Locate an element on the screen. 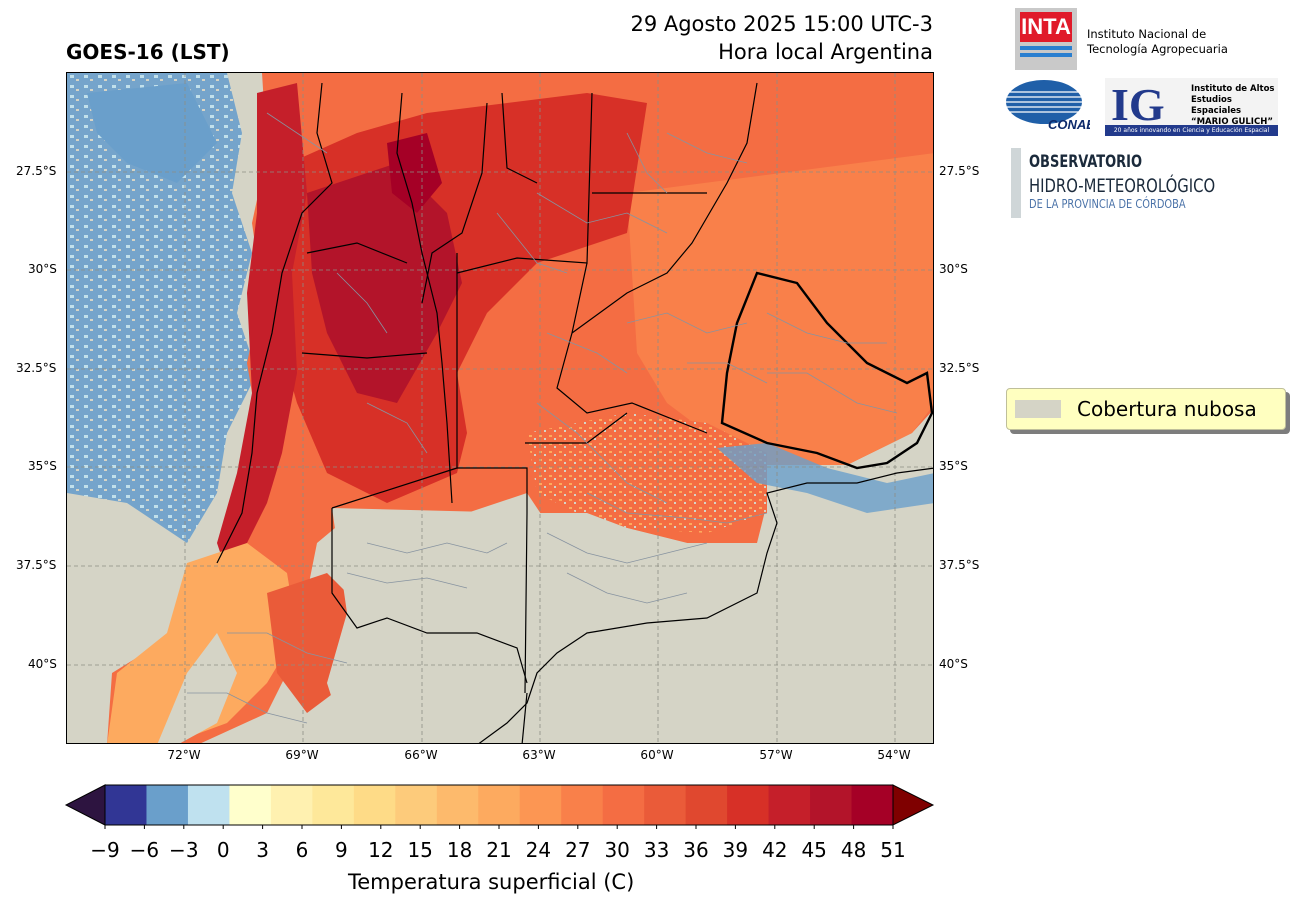 Image resolution: width=1301 pixels, height=911 pixels. lat-label-left: 35°S is located at coordinates (42, 466).